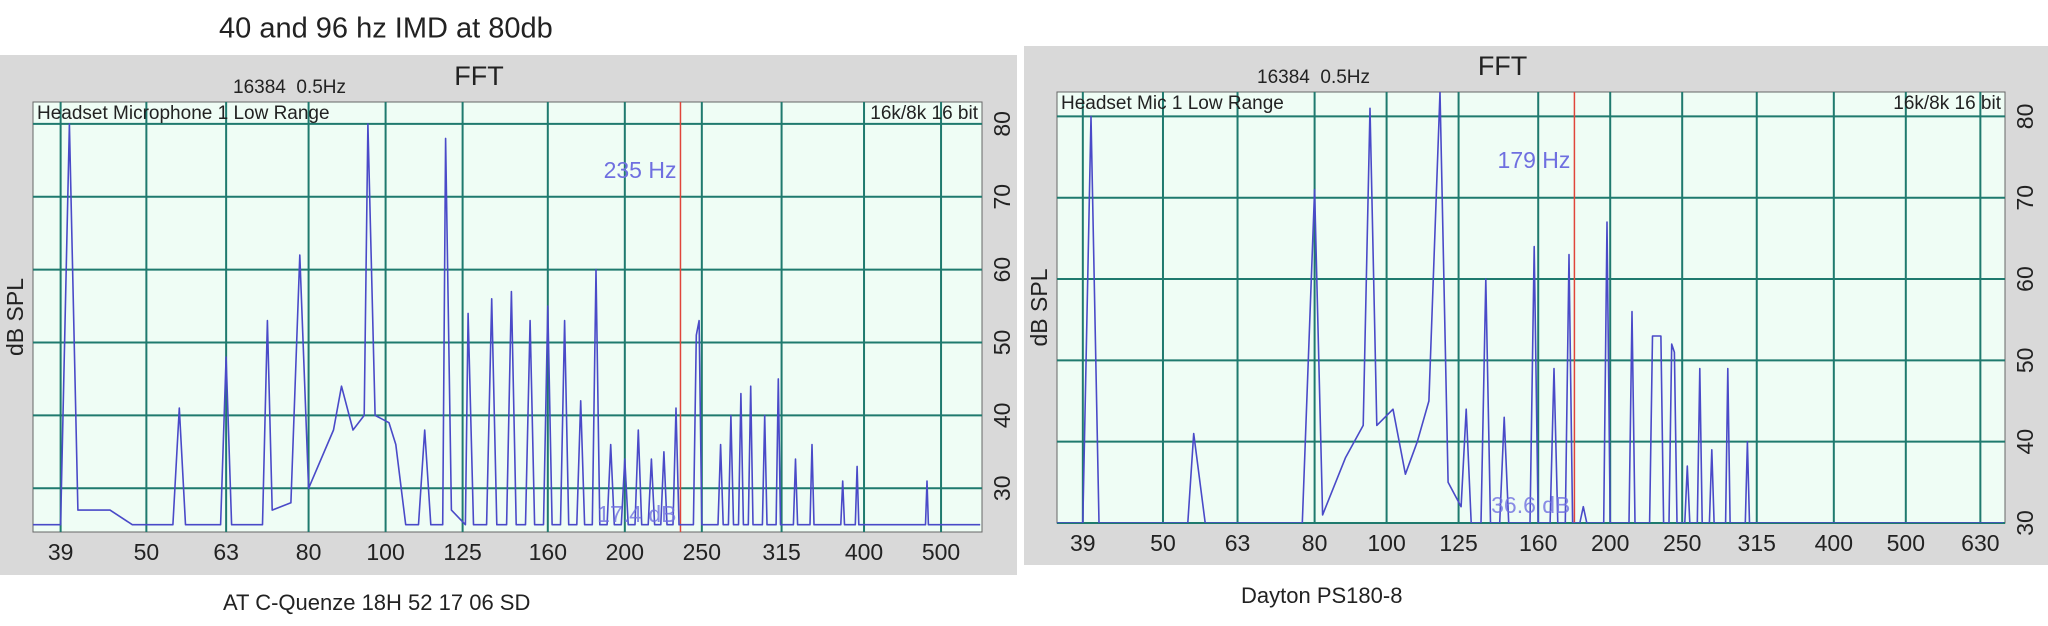 This screenshot has height=626, width=2048. What do you see at coordinates (1321, 595) in the screenshot?
I see `caption: Dayton PS180-8` at bounding box center [1321, 595].